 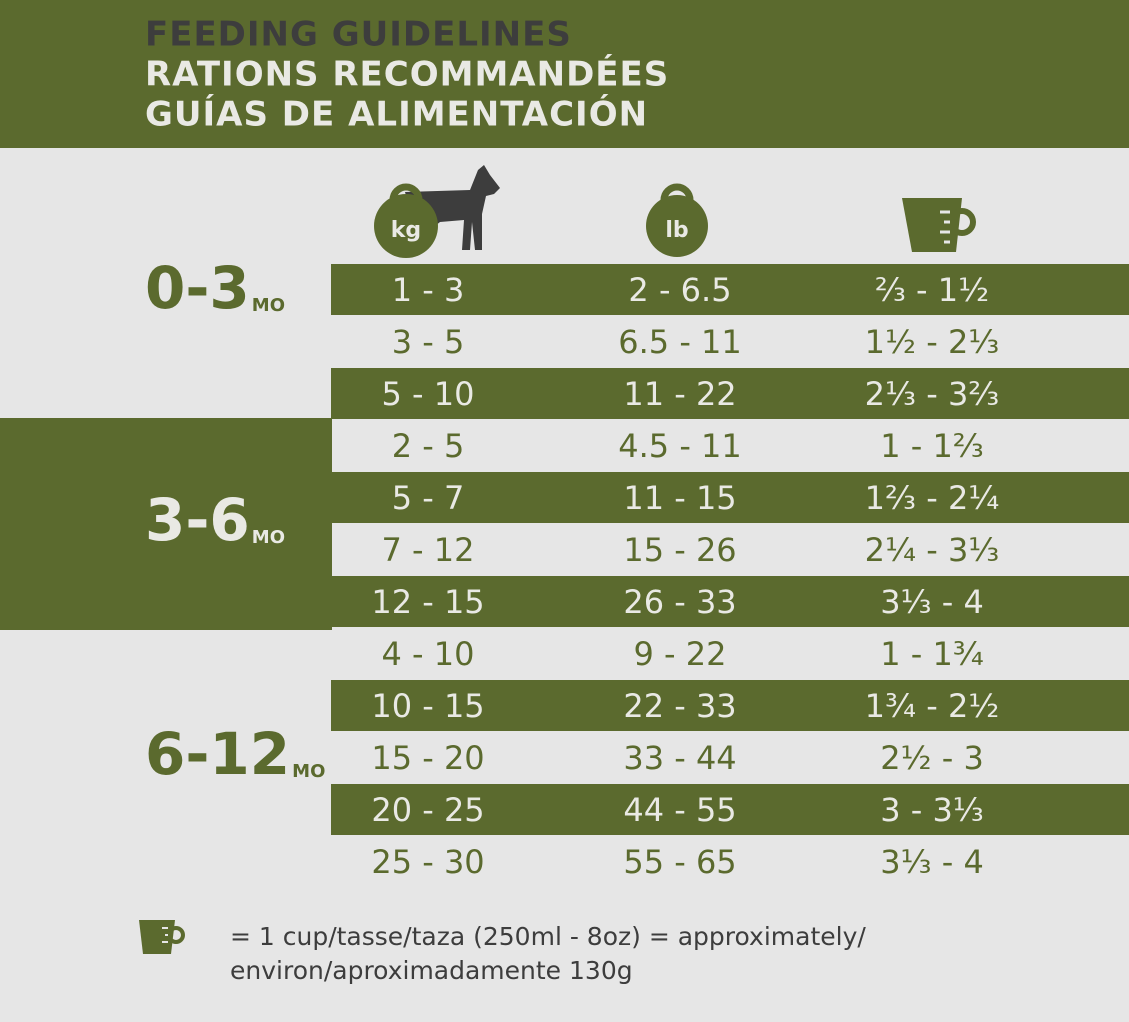 What do you see at coordinates (680, 446) in the screenshot?
I see `lb-cell: 4.5 - 11` at bounding box center [680, 446].